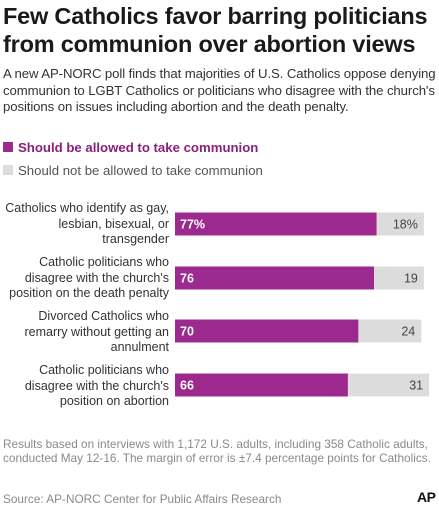 Image resolution: width=439 pixels, height=512 pixels. What do you see at coordinates (408, 332) in the screenshot?
I see `bar-label-not-allowed-remarry: 24` at bounding box center [408, 332].